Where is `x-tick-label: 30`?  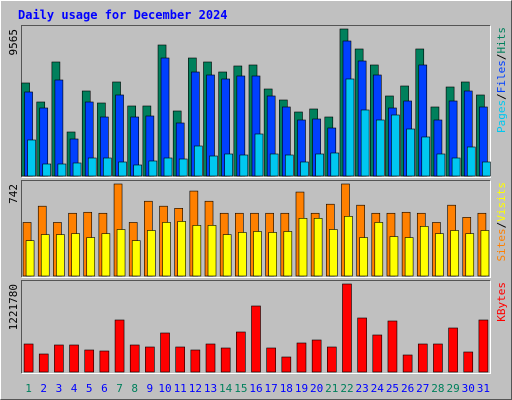
x-tick-label: 30 is located at coordinates (468, 388).